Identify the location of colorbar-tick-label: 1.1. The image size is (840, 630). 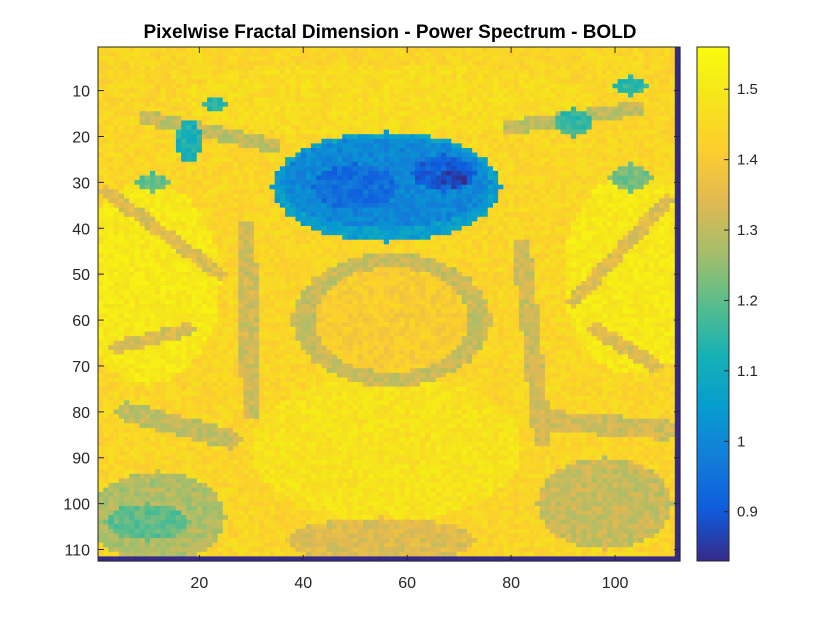
(747, 371).